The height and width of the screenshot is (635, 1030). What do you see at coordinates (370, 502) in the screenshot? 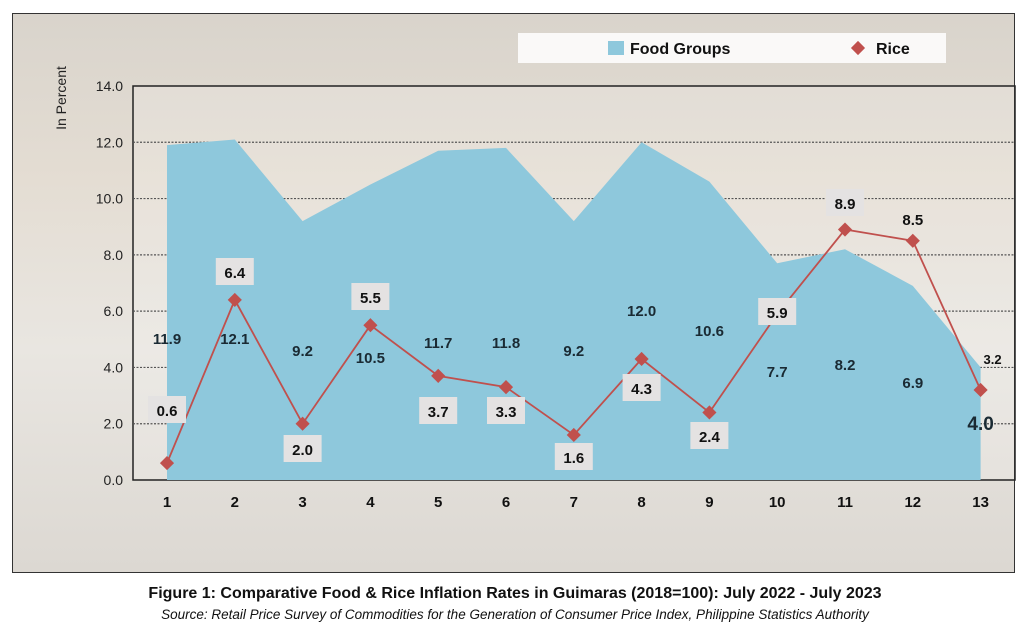
I see `x-tick-label: 4` at bounding box center [370, 502].